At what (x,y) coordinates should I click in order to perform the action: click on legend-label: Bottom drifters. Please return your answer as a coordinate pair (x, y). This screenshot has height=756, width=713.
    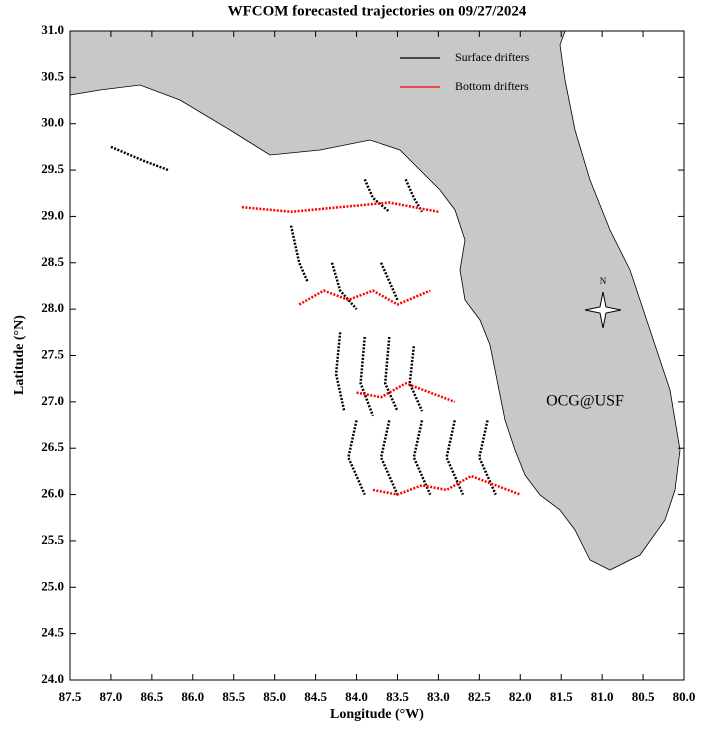
    Looking at the image, I should click on (492, 86).